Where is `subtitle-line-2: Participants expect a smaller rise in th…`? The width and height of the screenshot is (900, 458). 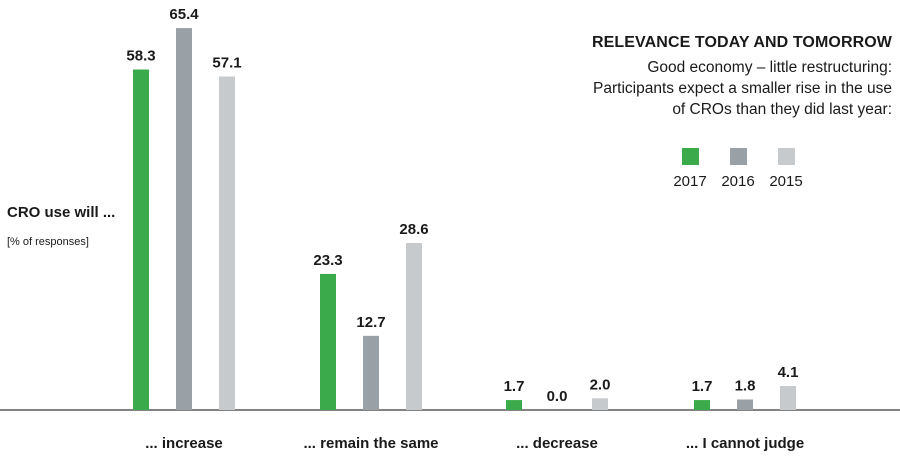 subtitle-line-2: Participants expect a smaller rise in th… is located at coordinates (742, 88).